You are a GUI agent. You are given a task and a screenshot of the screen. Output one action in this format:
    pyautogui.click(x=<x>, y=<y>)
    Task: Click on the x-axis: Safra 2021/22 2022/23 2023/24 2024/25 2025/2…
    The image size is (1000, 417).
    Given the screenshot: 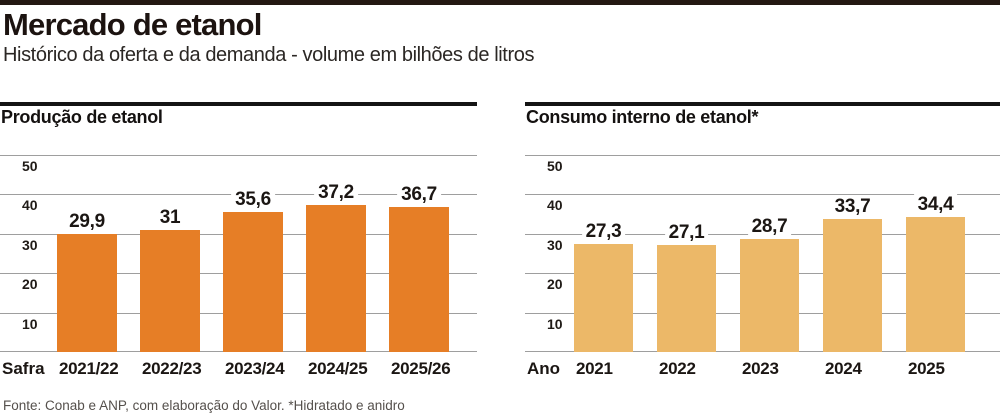 What is the action you would take?
    pyautogui.click(x=238, y=370)
    